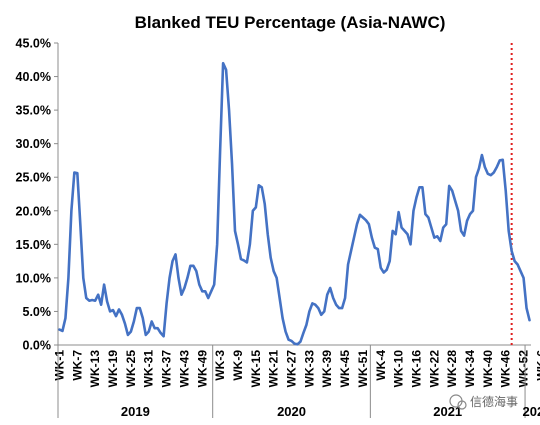 The image size is (540, 425). What do you see at coordinates (131, 369) in the screenshot?
I see `x-tick-label: WK-25` at bounding box center [131, 369].